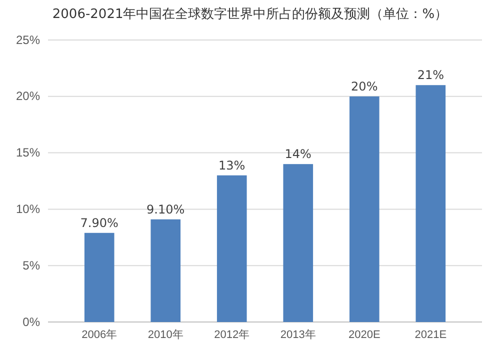  What do you see at coordinates (31, 265) in the screenshot?
I see `y-tick-label: 5%` at bounding box center [31, 265].